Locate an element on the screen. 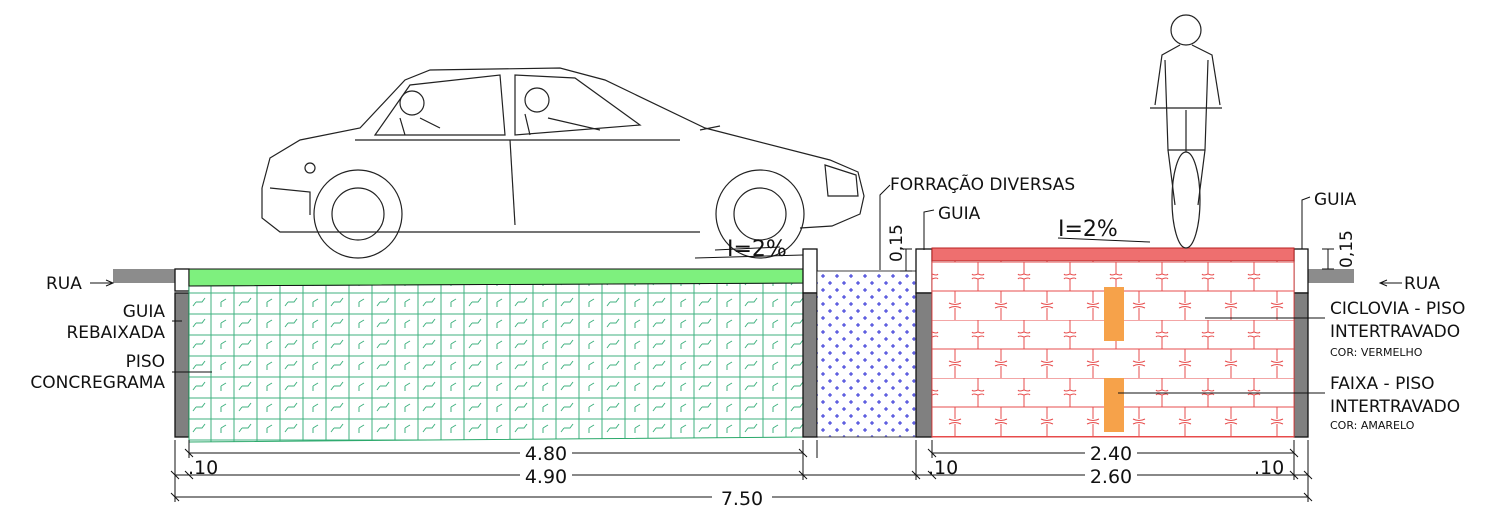 This screenshot has height=513, width=1506. curb-mid is located at coordinates (810, 365).